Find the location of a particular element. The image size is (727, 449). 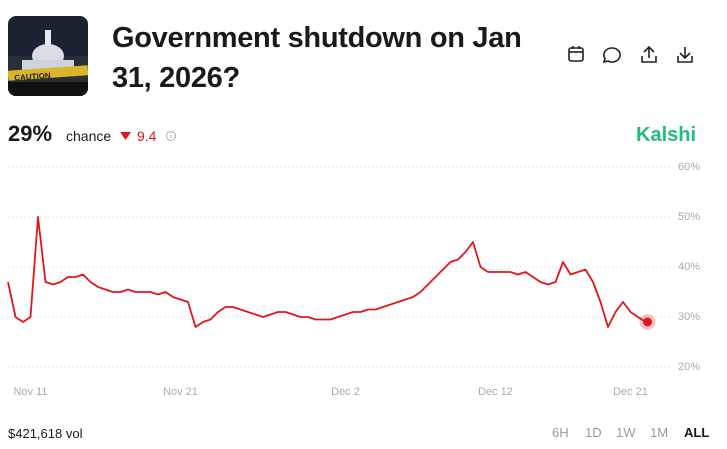

toolbar is located at coordinates (630, 54).